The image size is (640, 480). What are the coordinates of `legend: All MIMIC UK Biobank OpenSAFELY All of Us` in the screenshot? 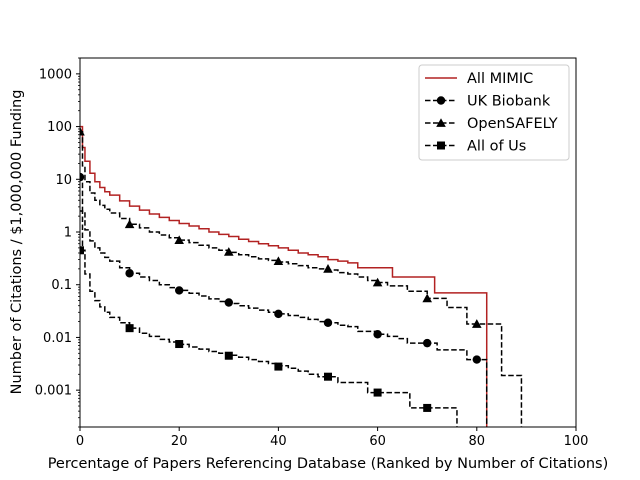 It's located at (494, 112).